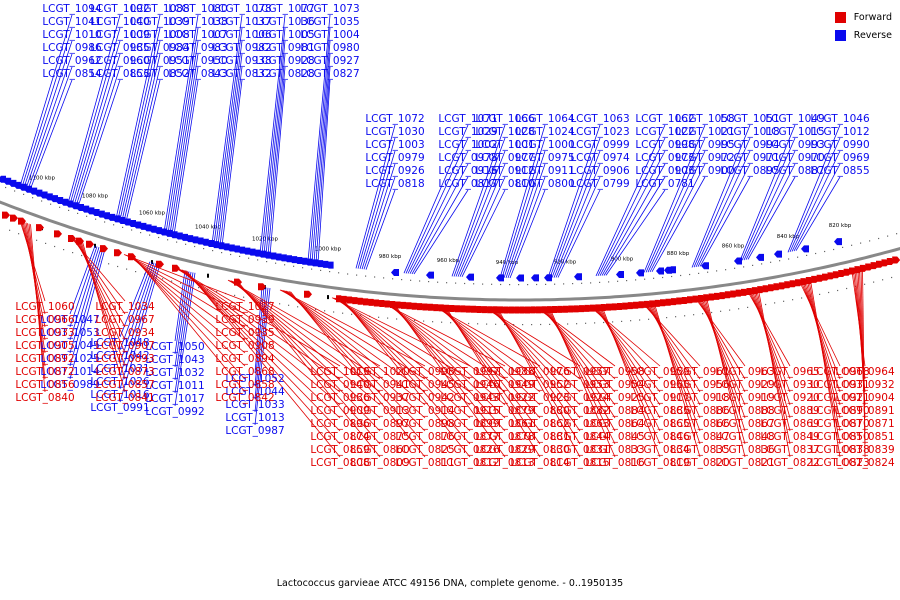 Image resolution: width=900 pixels, height=600 pixels. I want to click on reverse-gene-label: LCGT_0799, so click(599, 184).